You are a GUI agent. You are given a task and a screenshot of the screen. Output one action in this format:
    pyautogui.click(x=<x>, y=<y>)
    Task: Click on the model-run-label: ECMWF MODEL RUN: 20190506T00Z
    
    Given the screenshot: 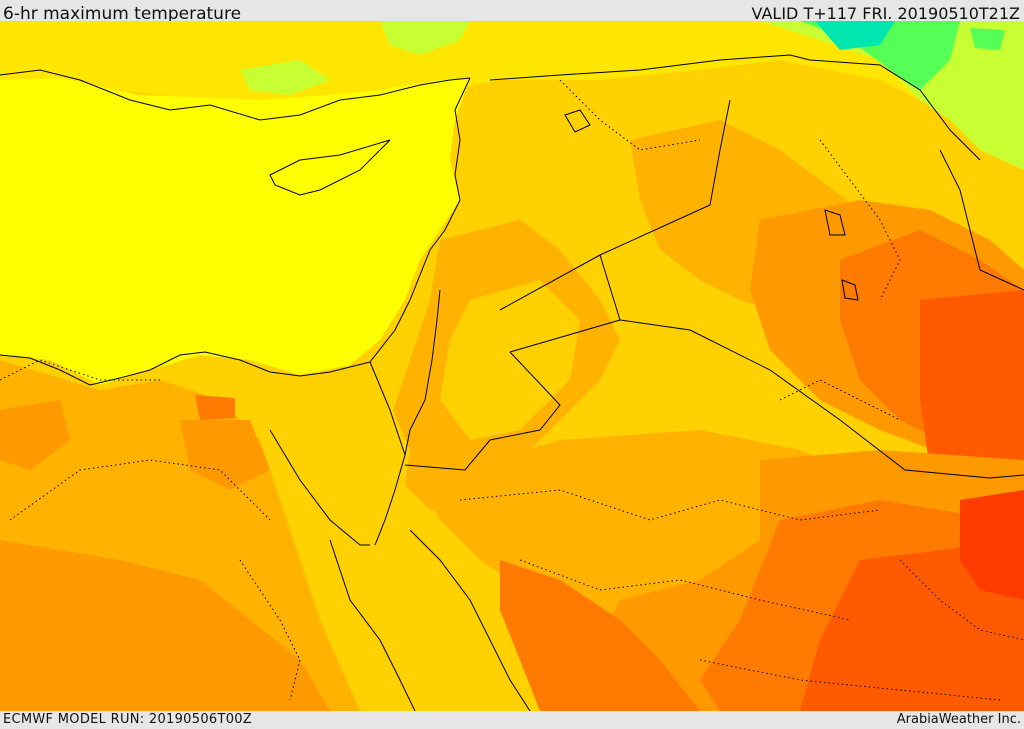 What is the action you would take?
    pyautogui.click(x=128, y=719)
    